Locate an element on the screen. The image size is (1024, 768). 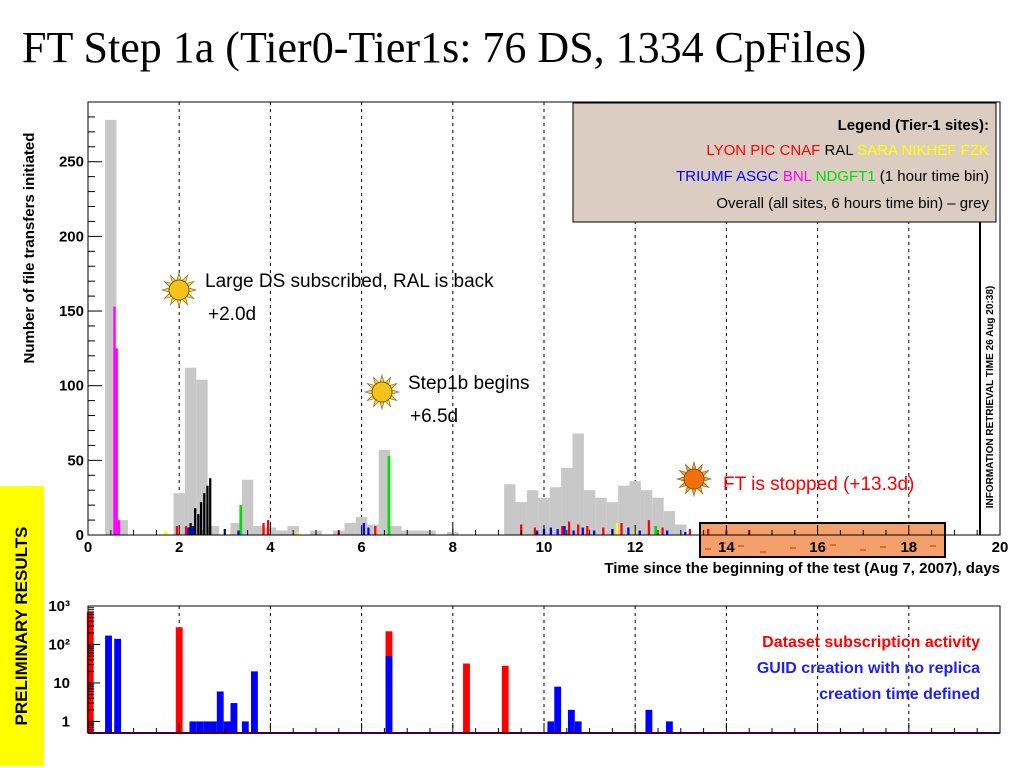
bottom-legend-line-2: GUID creation with no replica is located at coordinates (868, 668).